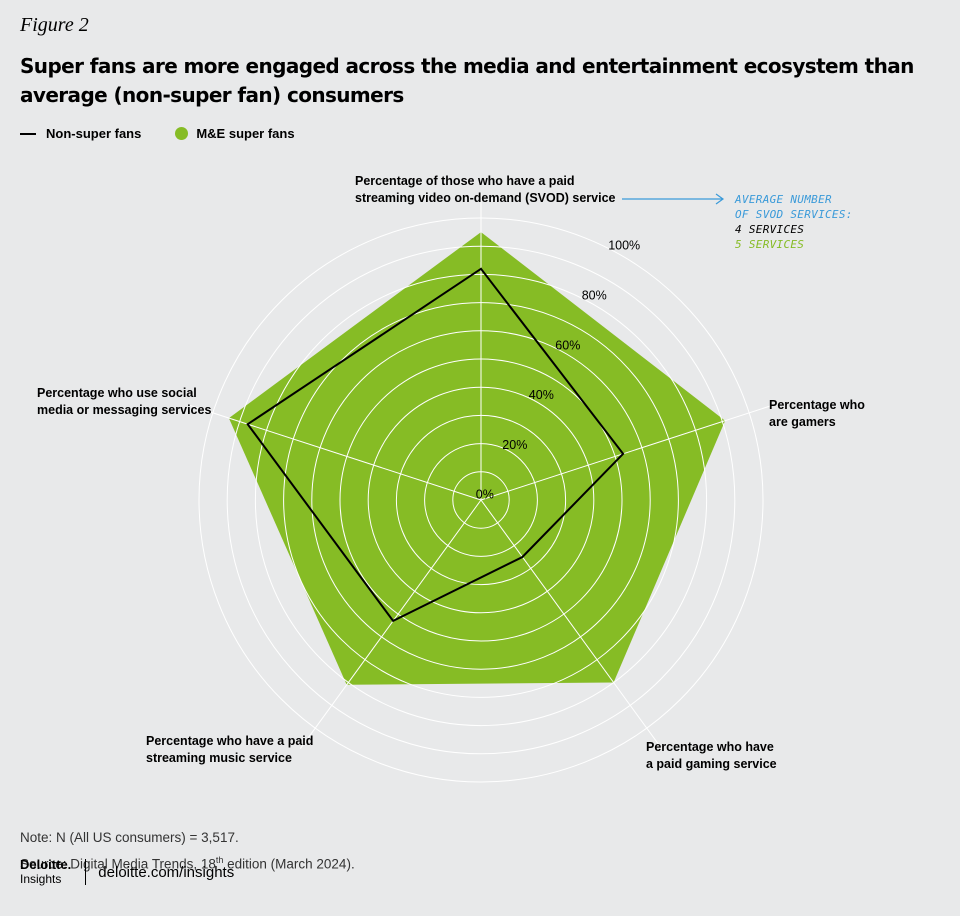 The width and height of the screenshot is (960, 916). What do you see at coordinates (41, 879) in the screenshot?
I see `brand-sub: Insights` at bounding box center [41, 879].